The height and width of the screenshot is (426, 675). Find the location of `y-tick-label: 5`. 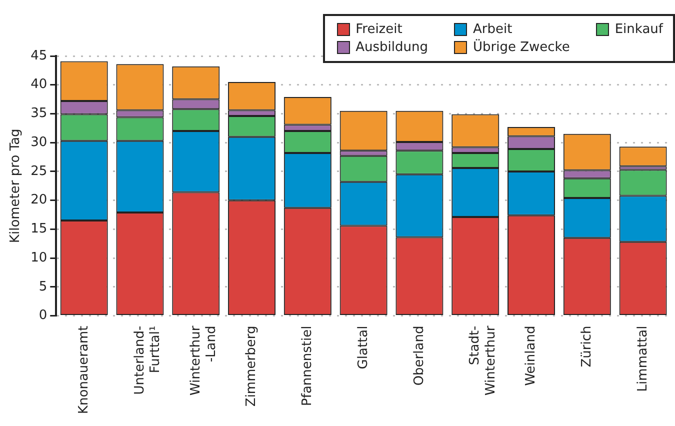

y-tick-label: 5 is located at coordinates (43, 286).